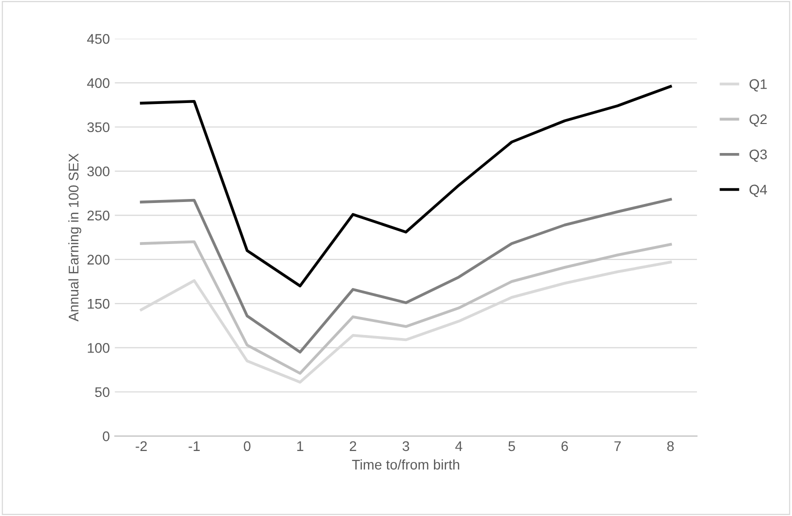 The height and width of the screenshot is (516, 792). What do you see at coordinates (758, 190) in the screenshot?
I see `legend-label: Q4` at bounding box center [758, 190].